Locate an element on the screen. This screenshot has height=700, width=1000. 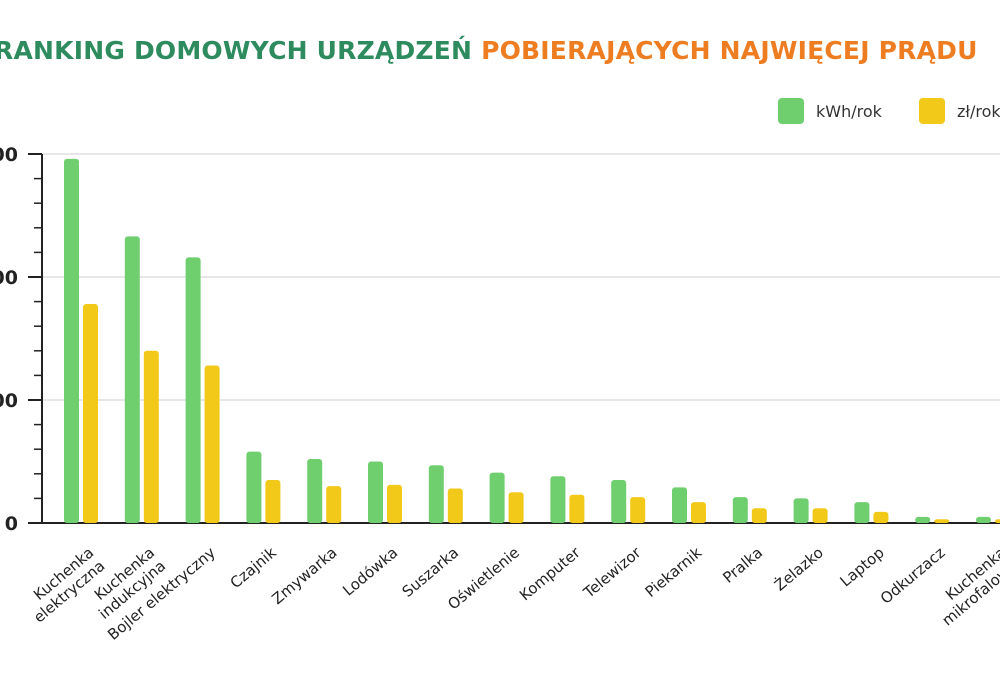
legend-item-kwh: kWh/rok is located at coordinates (830, 111).